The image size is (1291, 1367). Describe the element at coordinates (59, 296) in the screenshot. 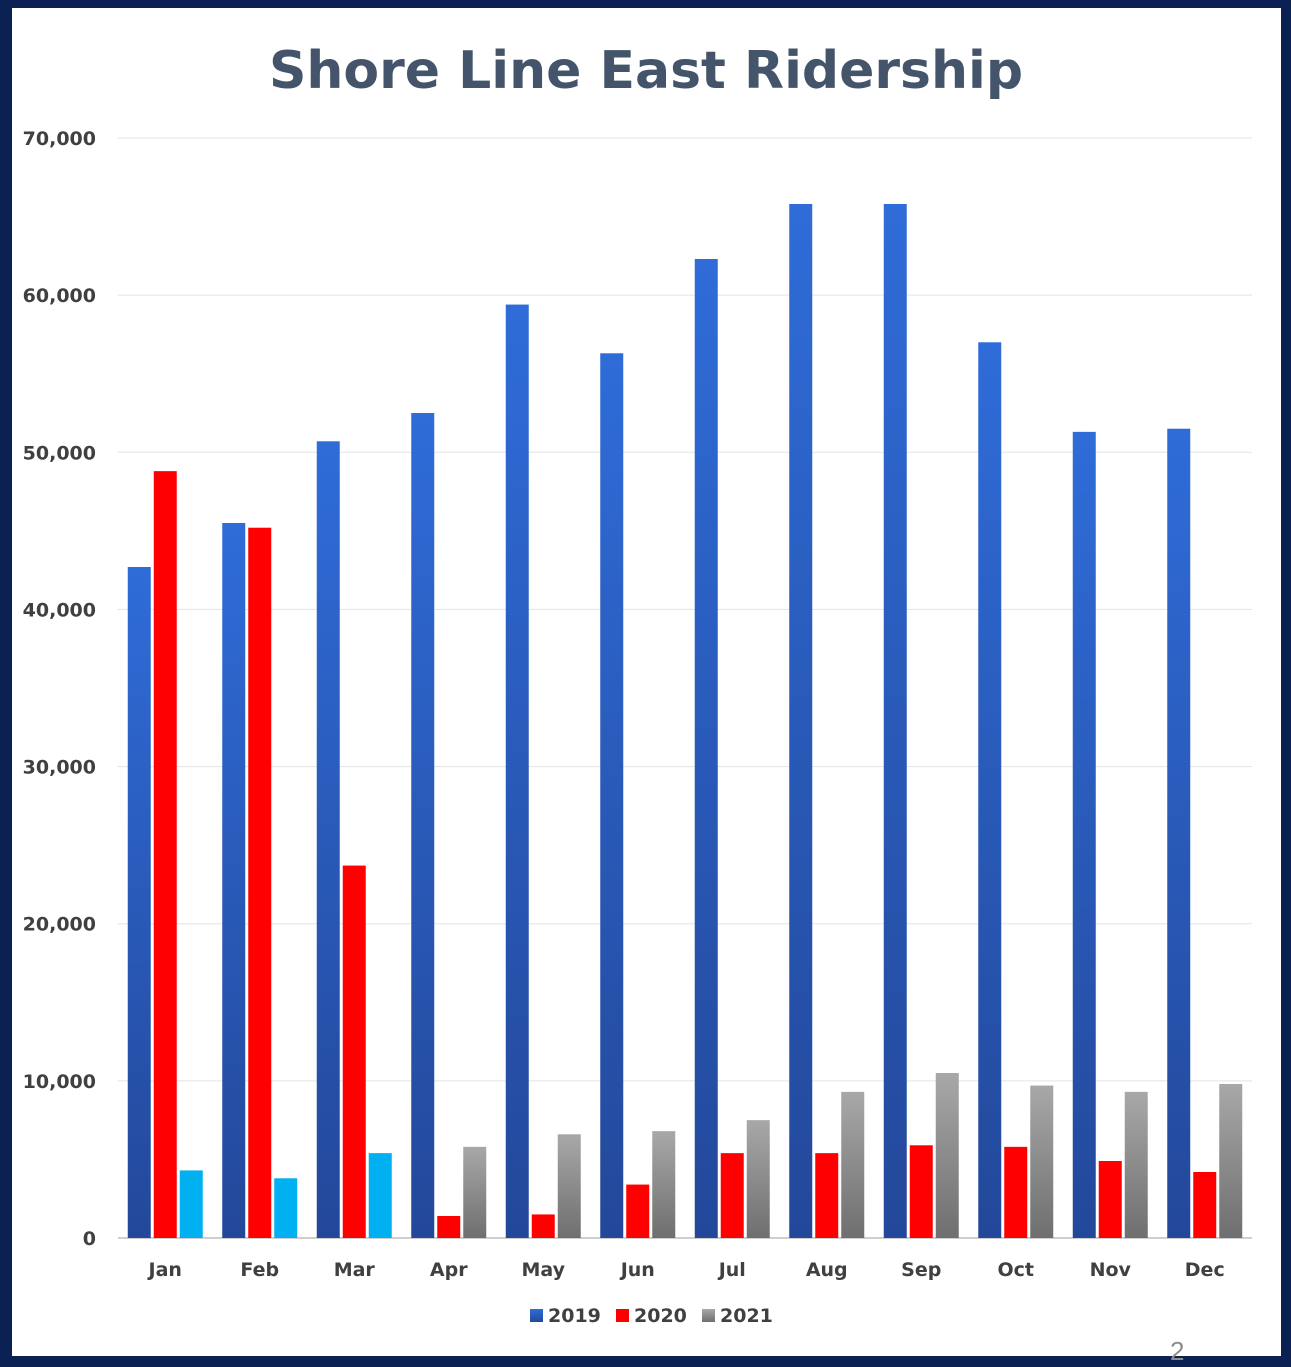

I see `y-tick-label: 60,000` at that location.